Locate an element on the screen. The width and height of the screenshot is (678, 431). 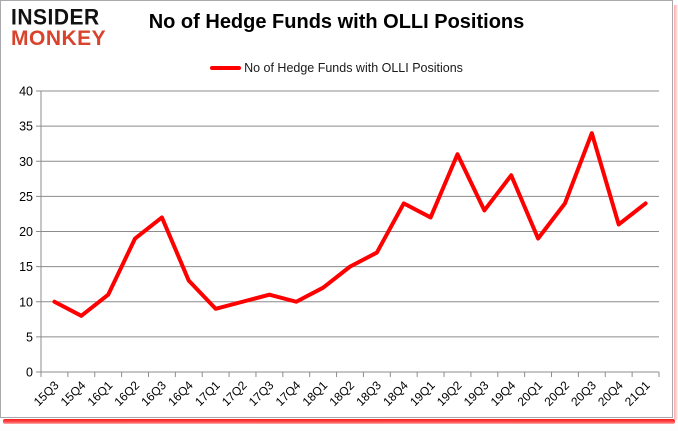
logo-line-insider: INSIDER is located at coordinates (55, 17).